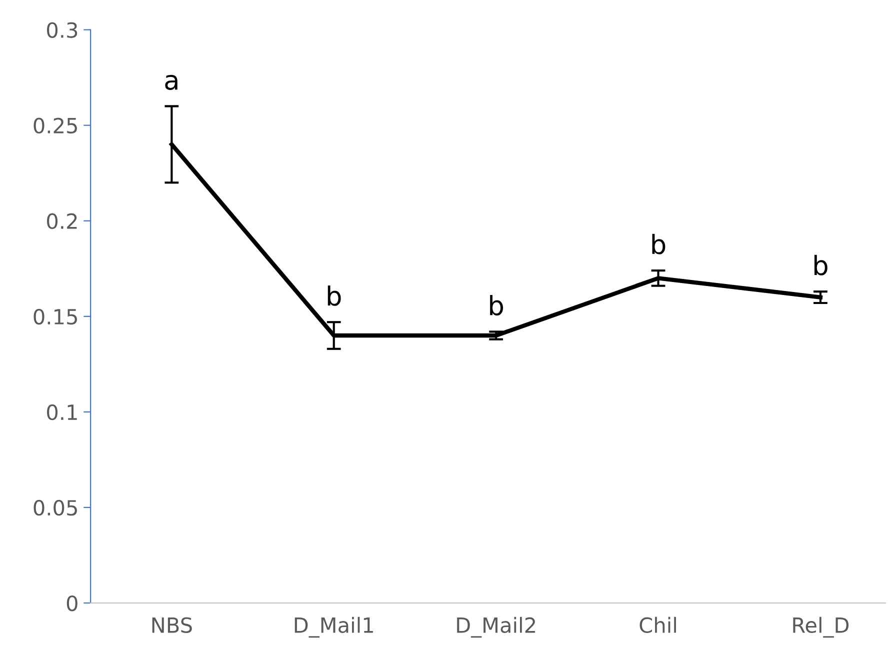 This screenshot has height=647, width=888. Describe the element at coordinates (55, 316) in the screenshot. I see `y-tick-label: 0.15` at that location.